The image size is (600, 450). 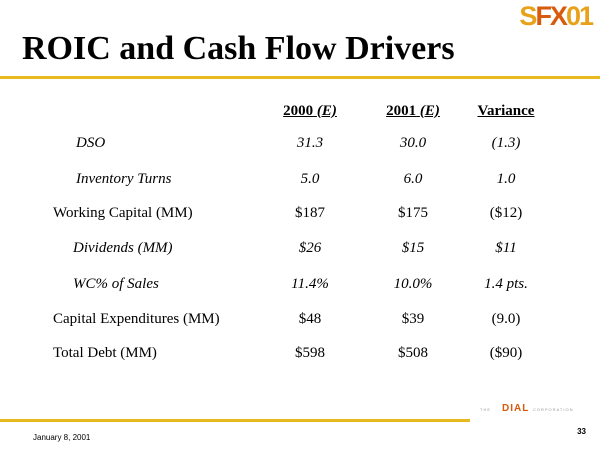 I want to click on value-2001: 30.0, so click(x=413, y=143).